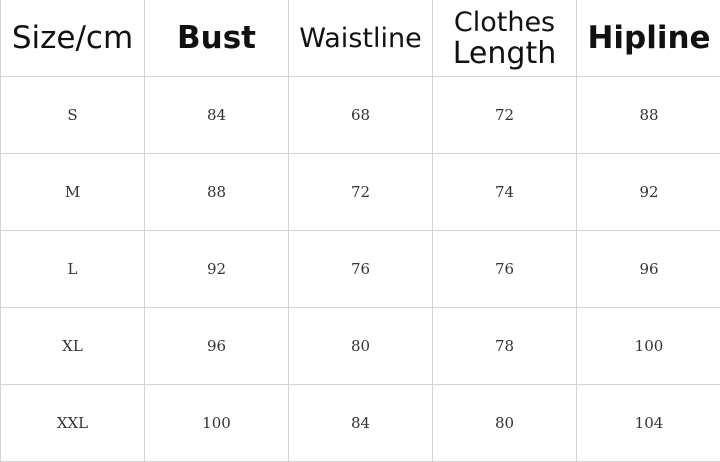 The height and width of the screenshot is (462, 720). I want to click on cell-size: L, so click(72, 269).